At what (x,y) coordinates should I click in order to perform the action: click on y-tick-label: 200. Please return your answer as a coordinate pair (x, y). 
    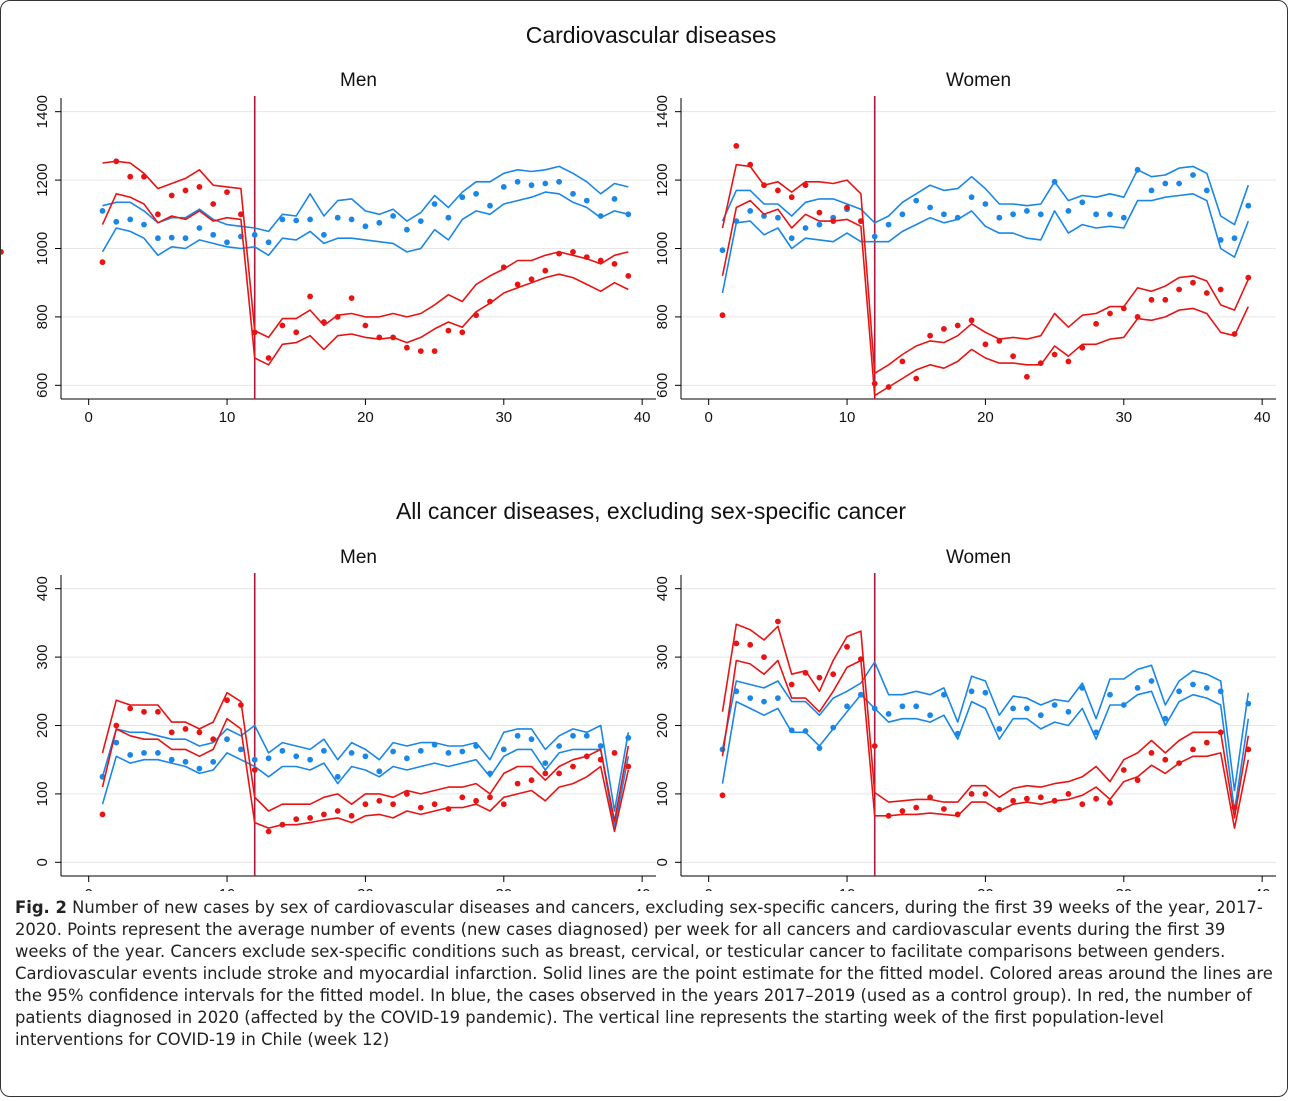
    Looking at the image, I should click on (662, 725).